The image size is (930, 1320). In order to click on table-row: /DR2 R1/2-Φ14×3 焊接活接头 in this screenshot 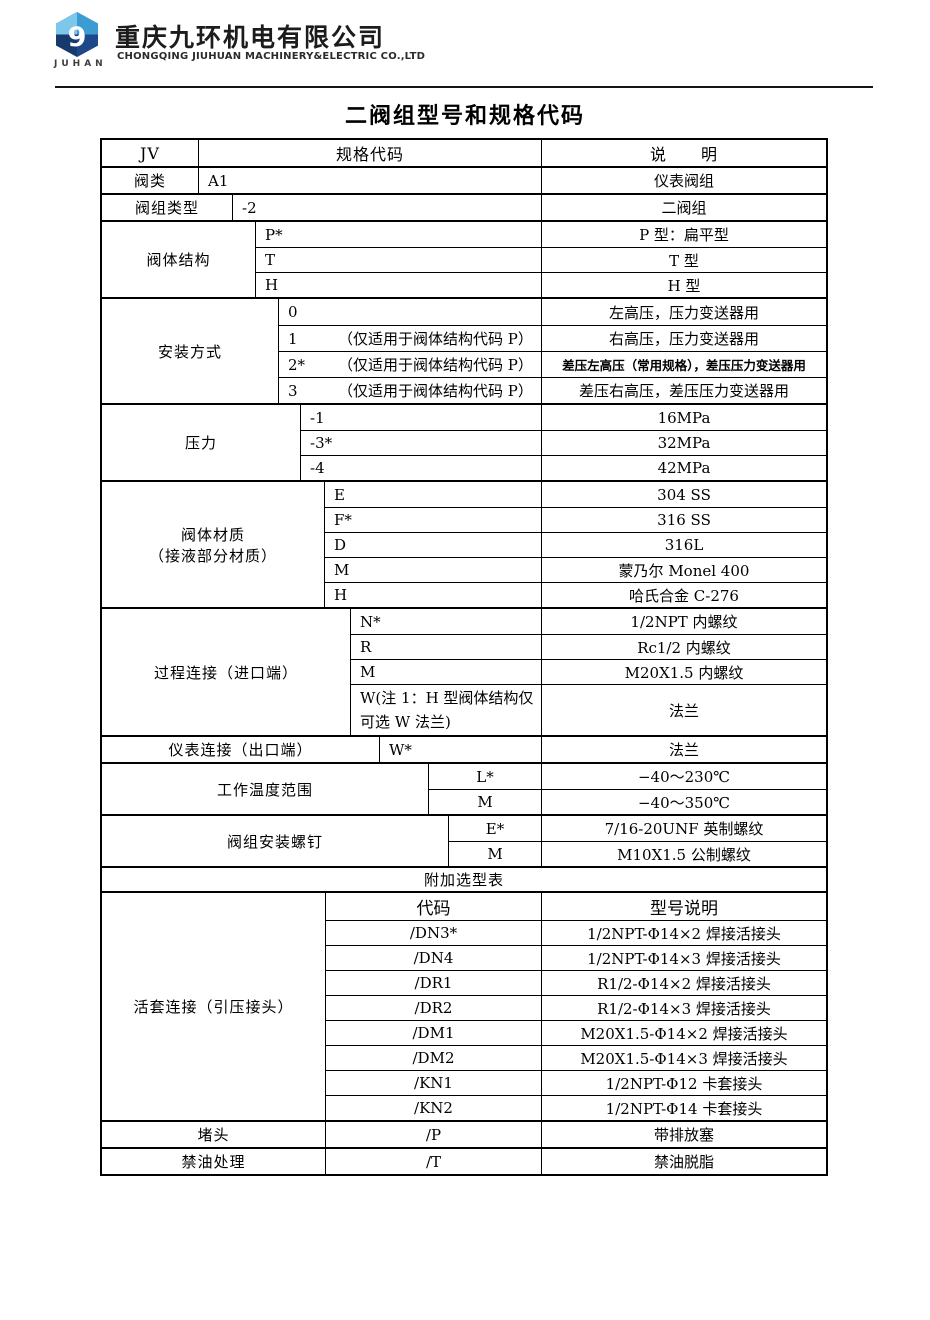, I will do `click(576, 1007)`.